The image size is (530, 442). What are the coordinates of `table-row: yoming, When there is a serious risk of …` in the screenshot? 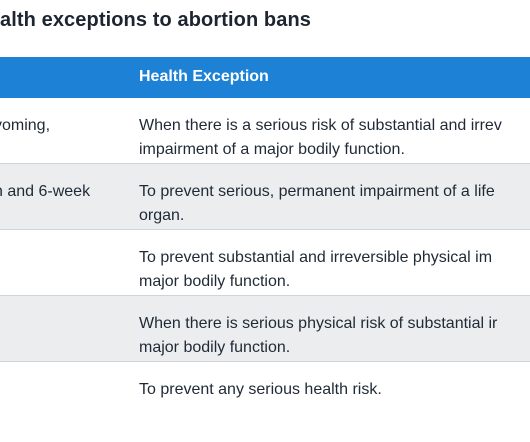 It's located at (265, 131).